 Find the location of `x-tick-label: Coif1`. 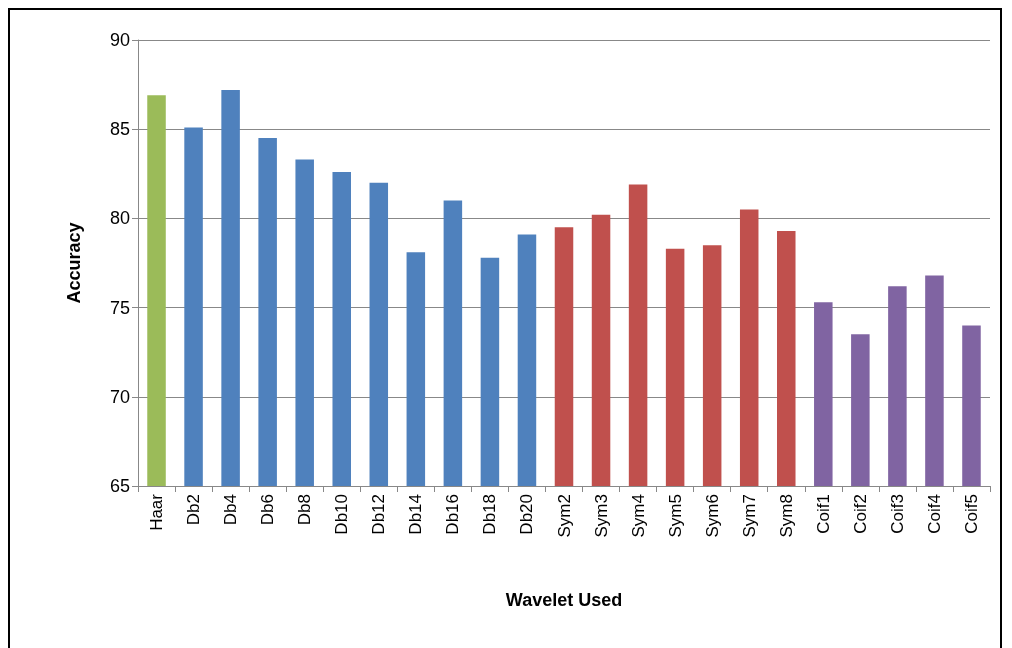

x-tick-label: Coif1 is located at coordinates (823, 514).